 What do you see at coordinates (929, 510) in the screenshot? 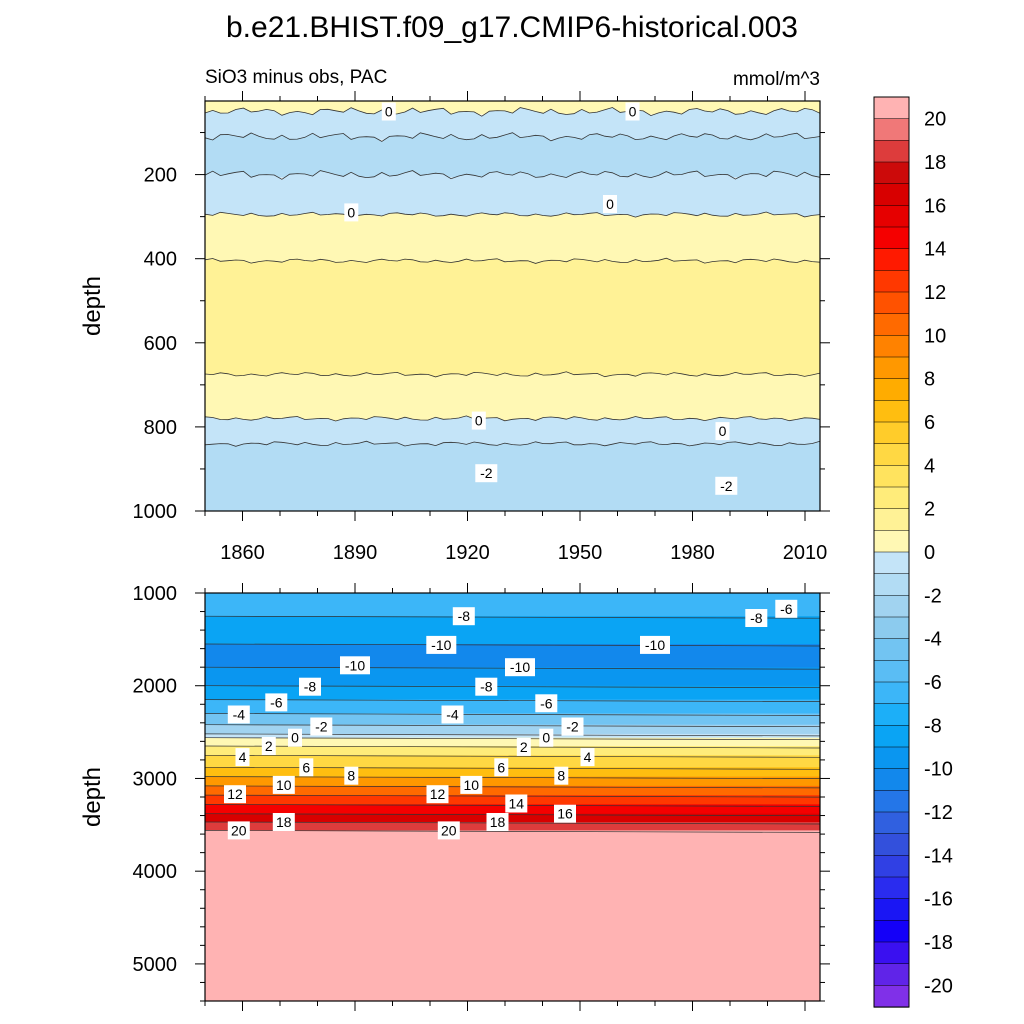
I see `colorbar-label: 2` at bounding box center [929, 510].